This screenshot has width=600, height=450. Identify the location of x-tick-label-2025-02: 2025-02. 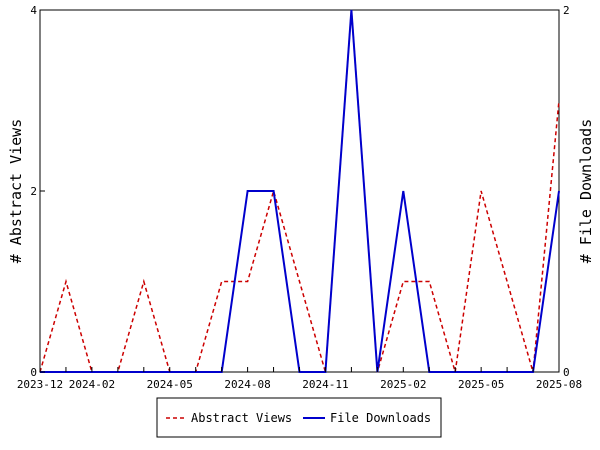
(403, 384).